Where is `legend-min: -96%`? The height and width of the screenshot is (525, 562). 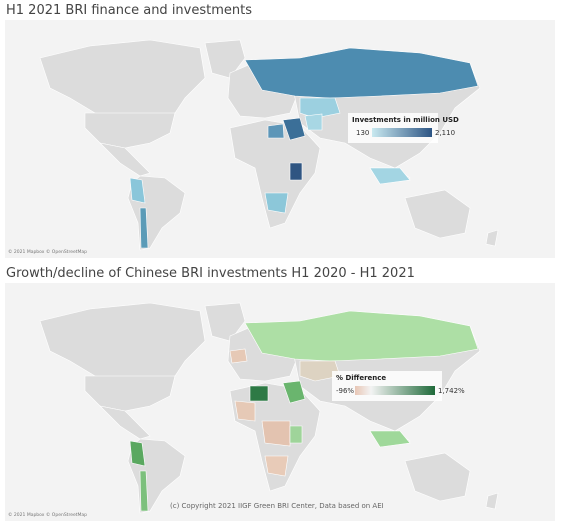
legend-min: -96% is located at coordinates (345, 391).